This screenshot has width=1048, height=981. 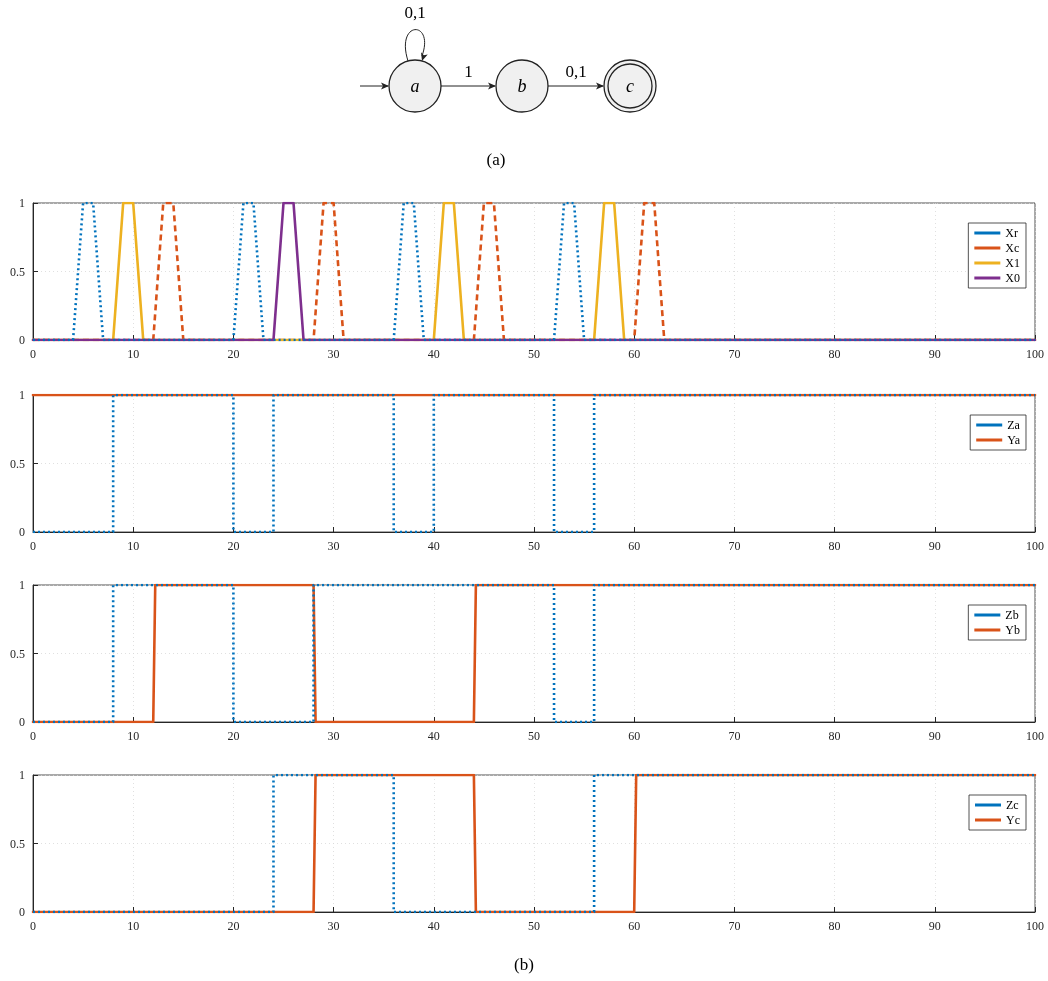 What do you see at coordinates (468, 71) in the screenshot?
I see `text: 1` at bounding box center [468, 71].